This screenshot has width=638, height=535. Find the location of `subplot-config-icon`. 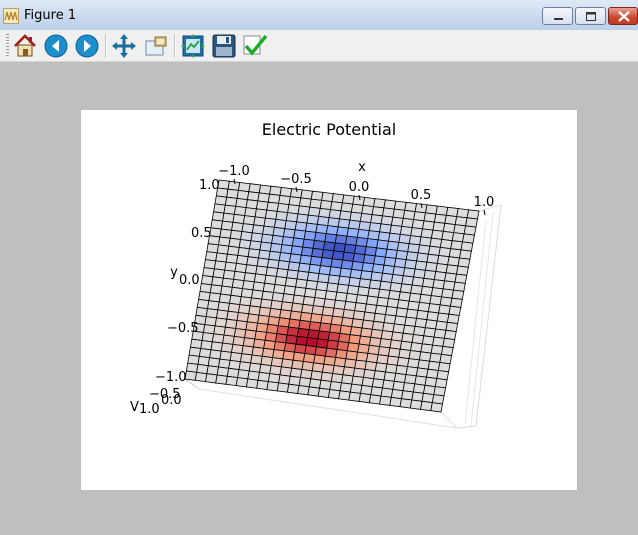

subplot-config-icon is located at coordinates (193, 46).